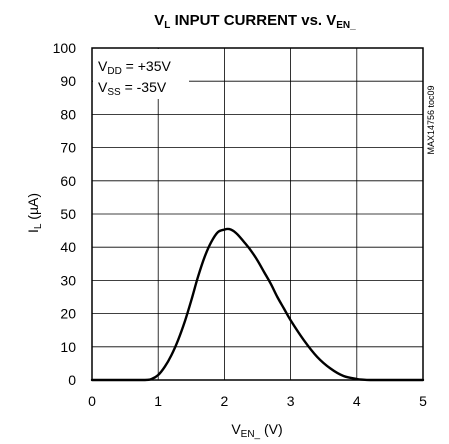 Image resolution: width=449 pixels, height=444 pixels. What do you see at coordinates (256, 430) in the screenshot?
I see `x-axis-label: VEN_ (V)` at bounding box center [256, 430].